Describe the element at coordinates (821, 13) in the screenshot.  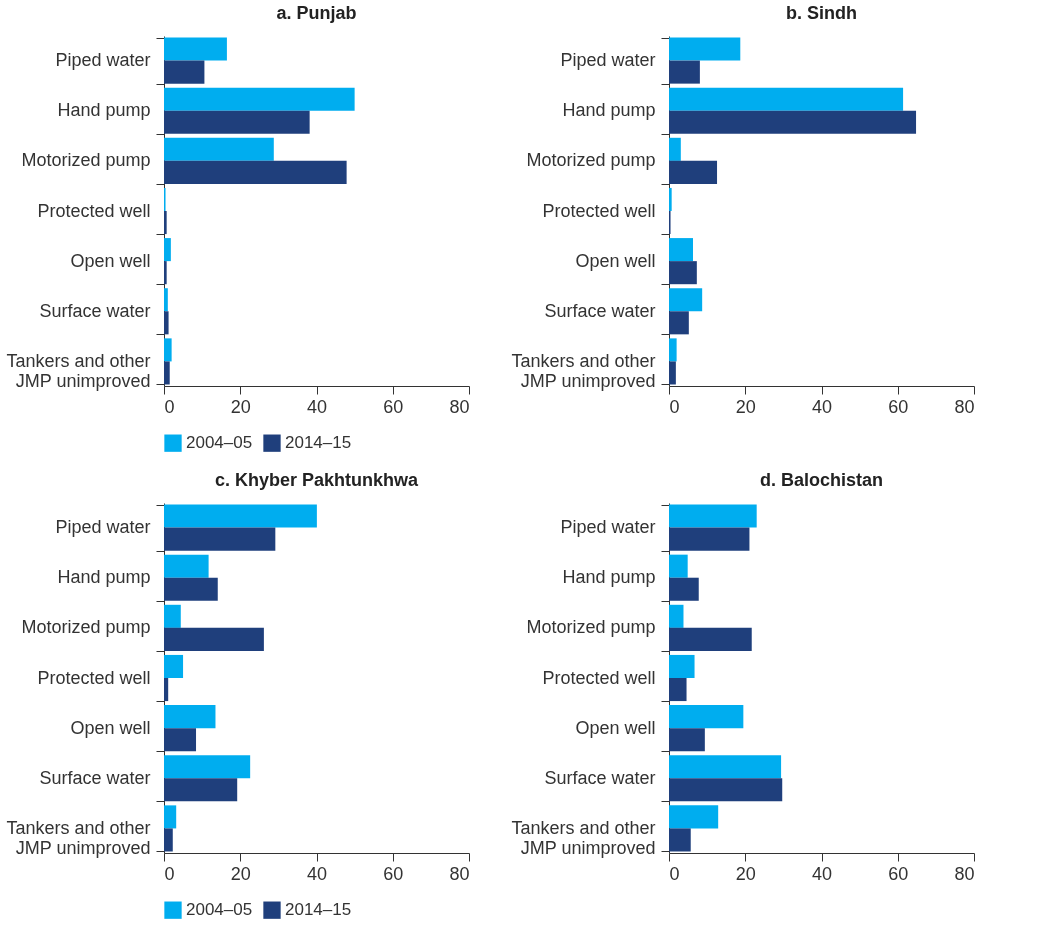
I see `chart-title: b. Sindh` at that location.